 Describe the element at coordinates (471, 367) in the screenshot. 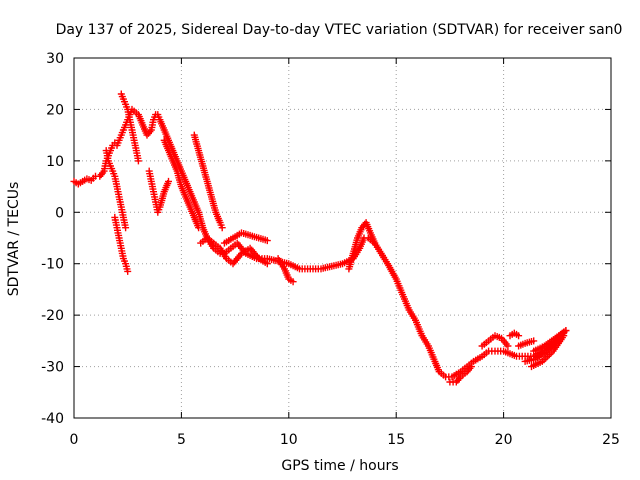

I see `data-point-arc-K` at that location.